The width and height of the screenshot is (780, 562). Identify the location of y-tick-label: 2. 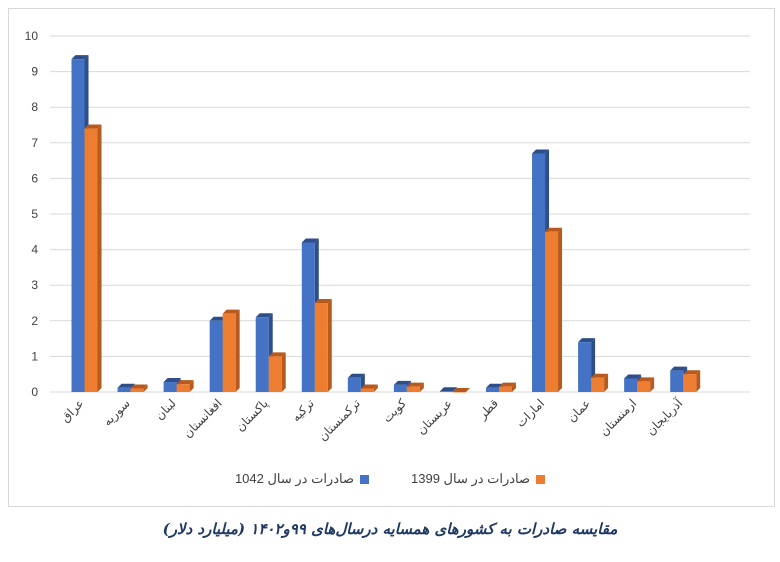
(34, 321).